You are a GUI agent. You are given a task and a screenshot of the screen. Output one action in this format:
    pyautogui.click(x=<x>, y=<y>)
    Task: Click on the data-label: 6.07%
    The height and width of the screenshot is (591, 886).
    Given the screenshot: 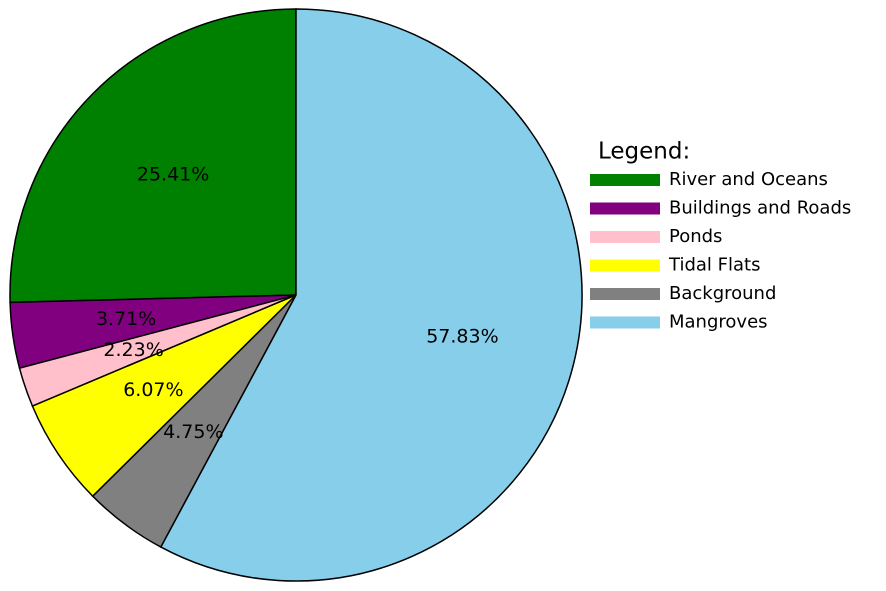 What is the action you would take?
    pyautogui.click(x=153, y=390)
    